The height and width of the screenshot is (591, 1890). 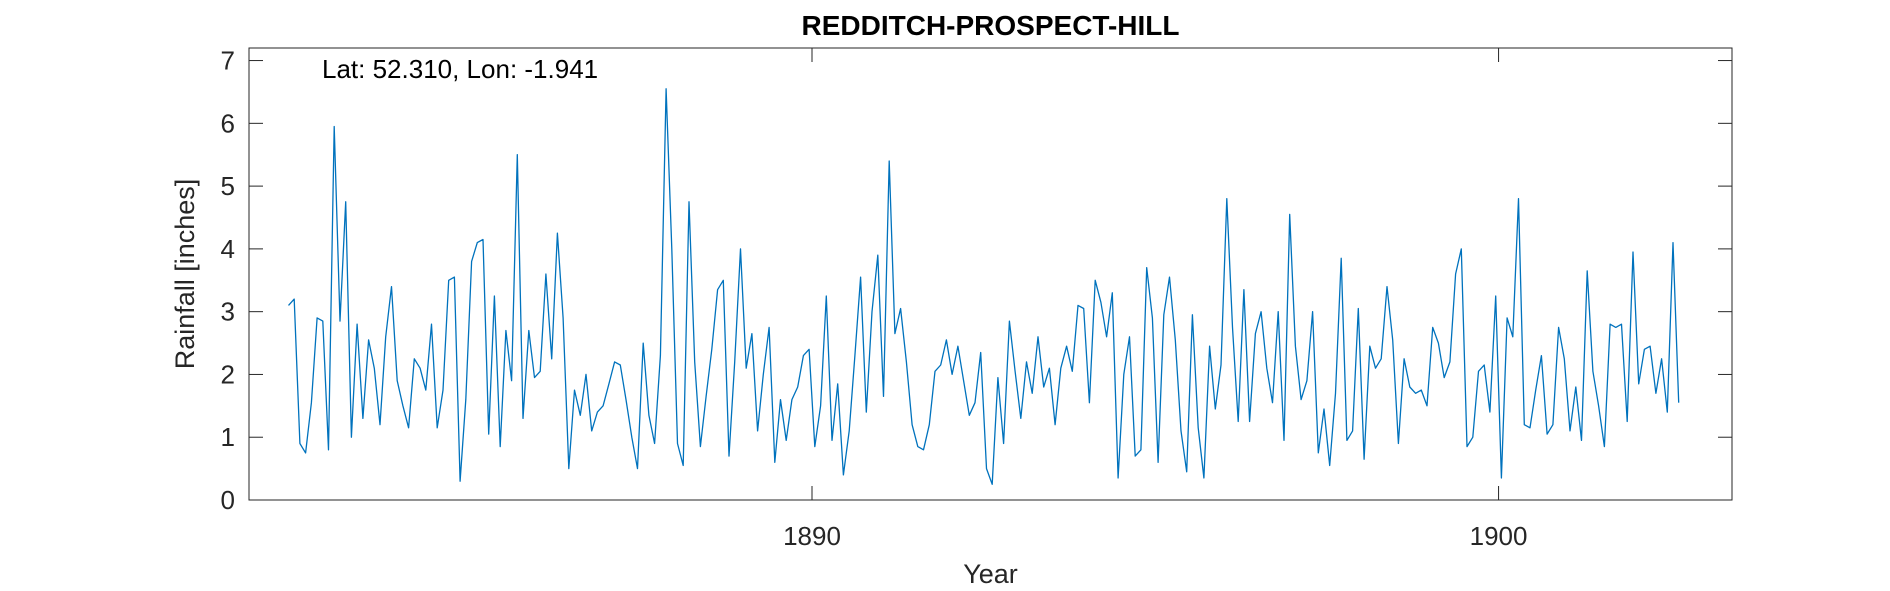 What do you see at coordinates (990, 574) in the screenshot?
I see `x-axis-label: Year` at bounding box center [990, 574].